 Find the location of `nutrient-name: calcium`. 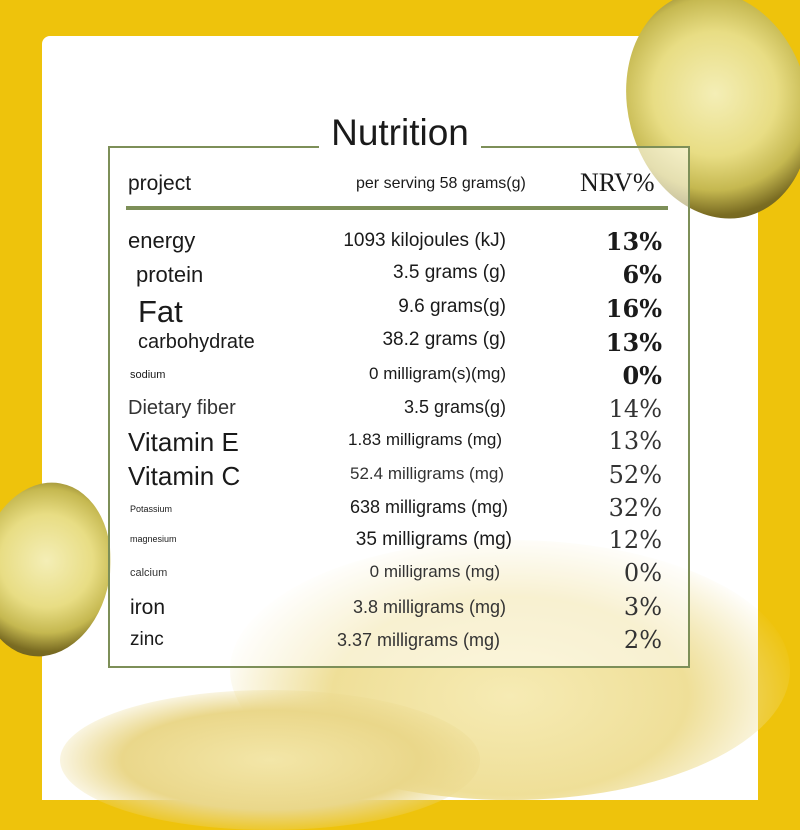

nutrient-name: calcium is located at coordinates (149, 573).